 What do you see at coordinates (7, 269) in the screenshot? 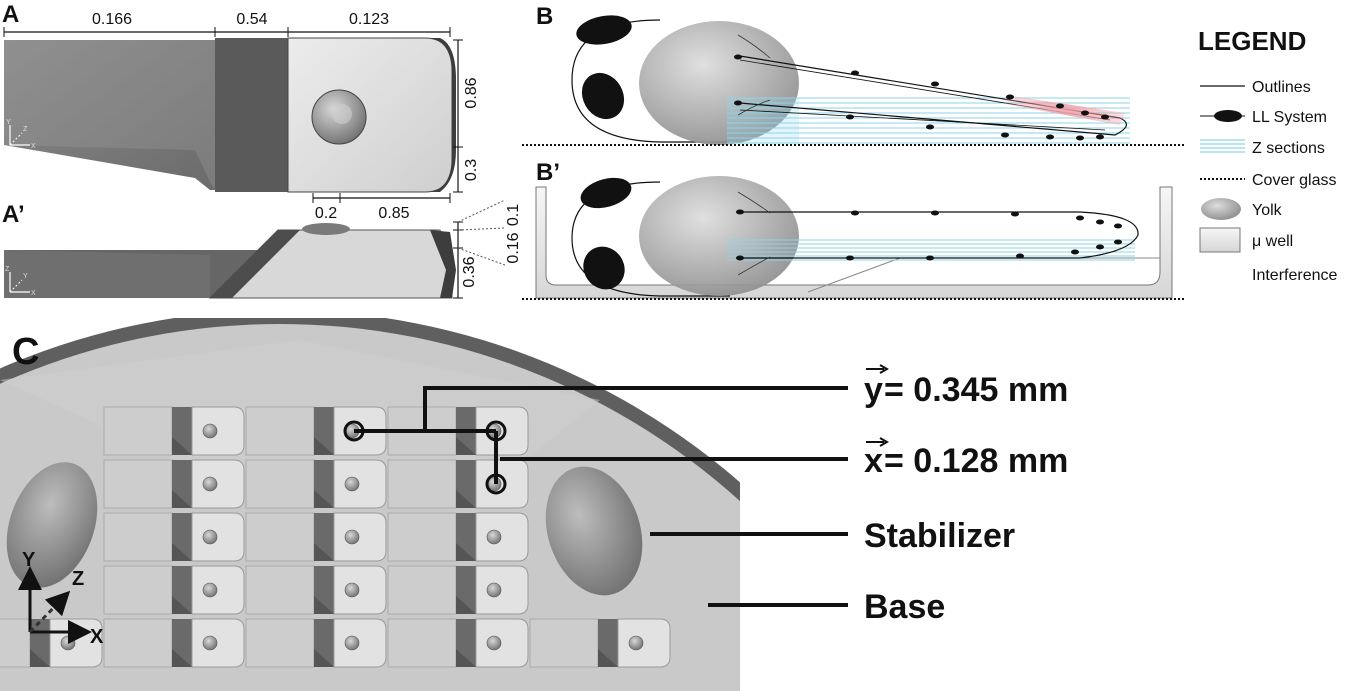
I see `axis-ap-z: Z` at bounding box center [7, 269].